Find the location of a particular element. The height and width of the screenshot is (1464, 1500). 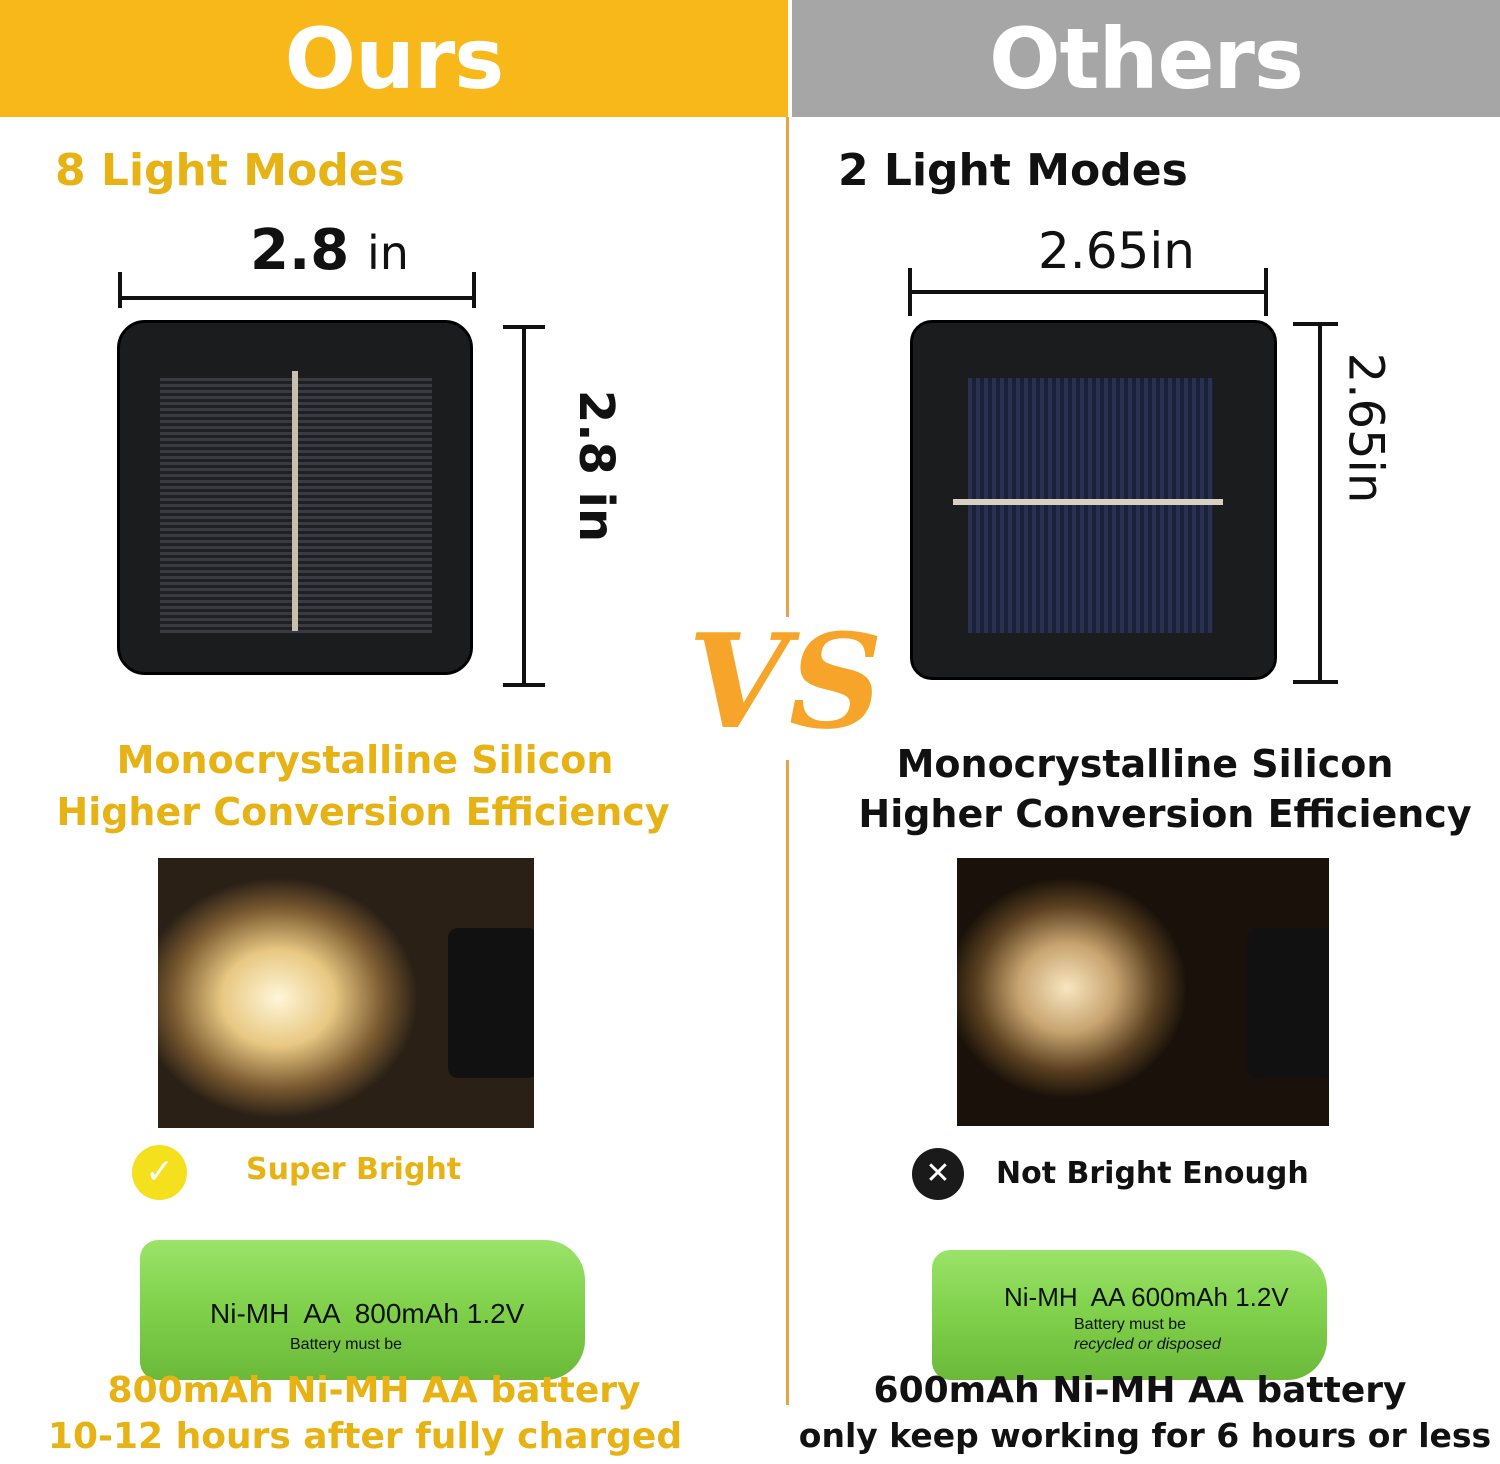

others-height-line is located at coordinates (1320, 503).